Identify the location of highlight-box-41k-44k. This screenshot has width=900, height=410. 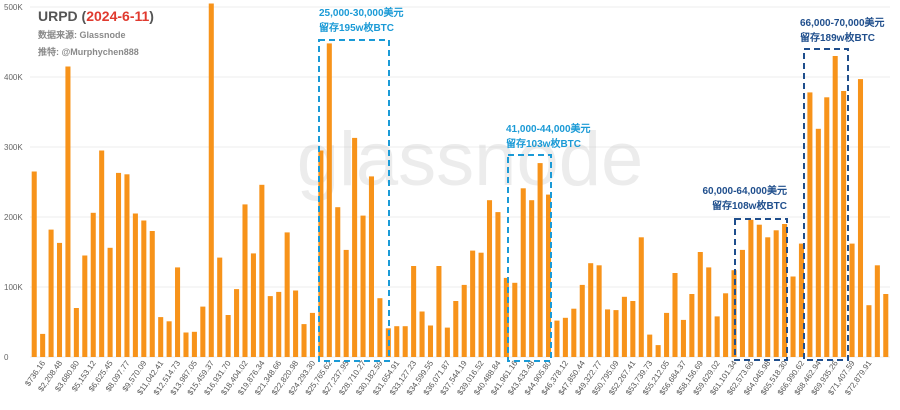
(529, 258).